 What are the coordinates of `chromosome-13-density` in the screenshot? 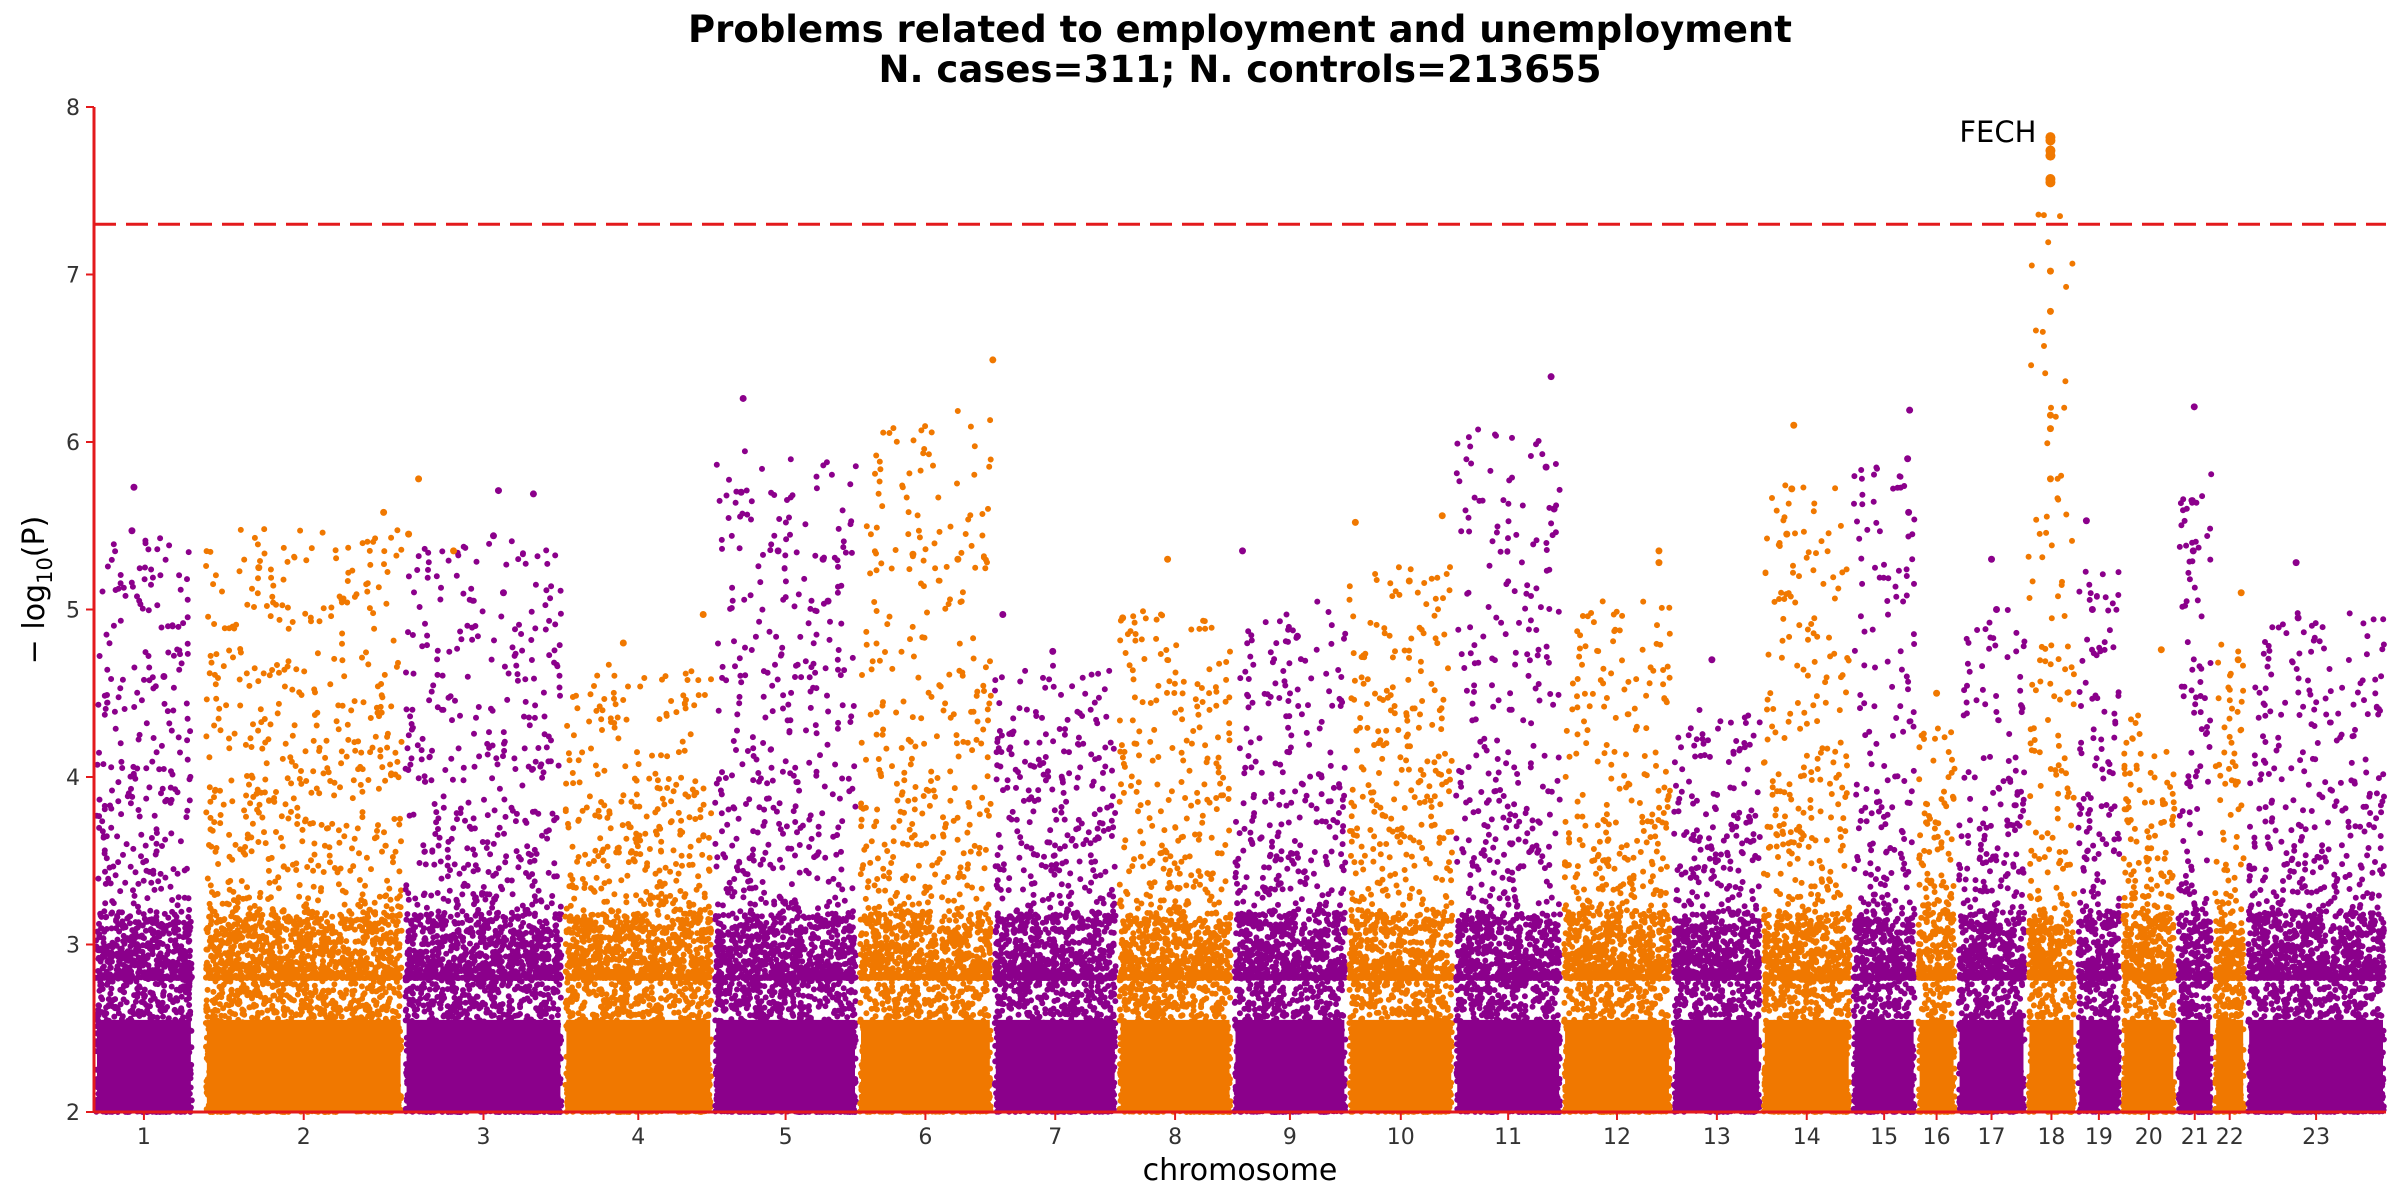 It's located at (1716, 911).